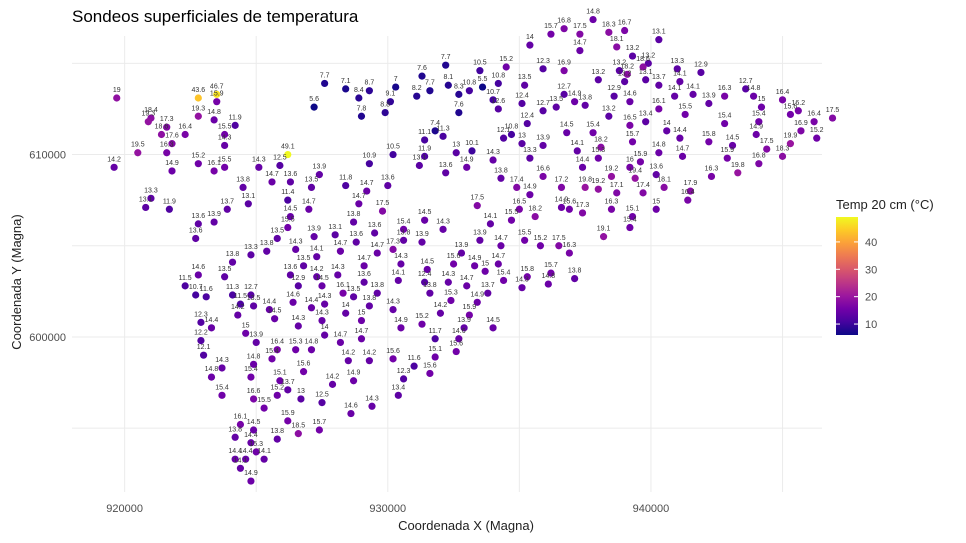 The image size is (966, 543). I want to click on data-label: 7.7, so click(430, 83).